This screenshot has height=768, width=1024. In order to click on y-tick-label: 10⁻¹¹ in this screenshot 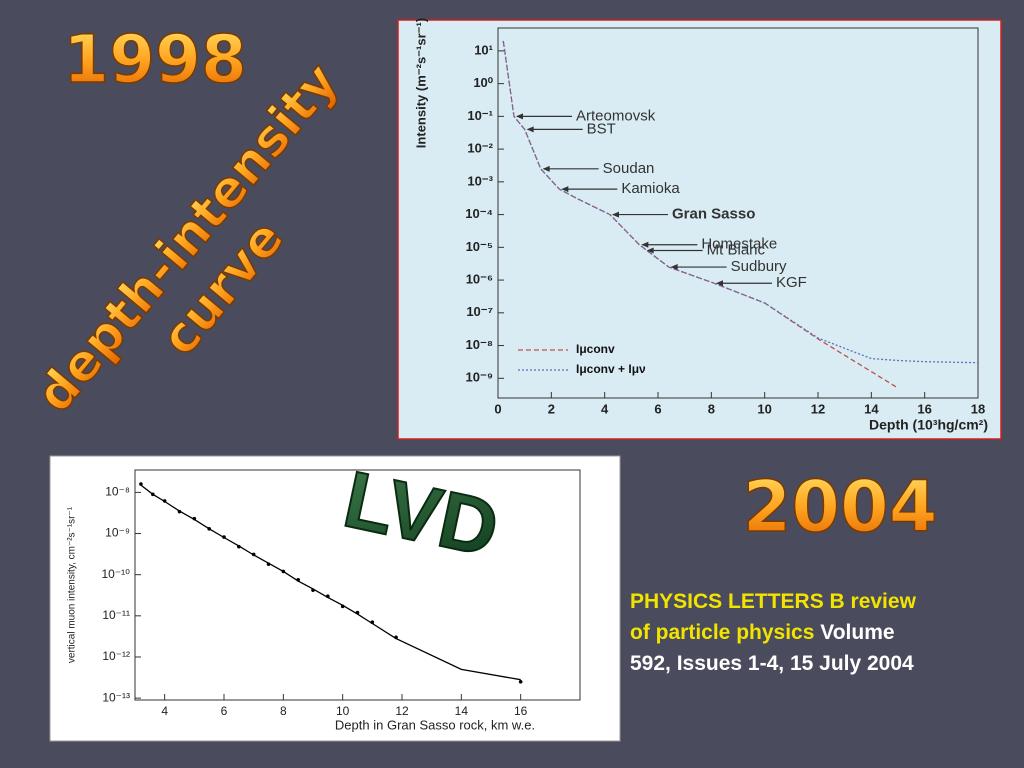, I will do `click(116, 615)`.